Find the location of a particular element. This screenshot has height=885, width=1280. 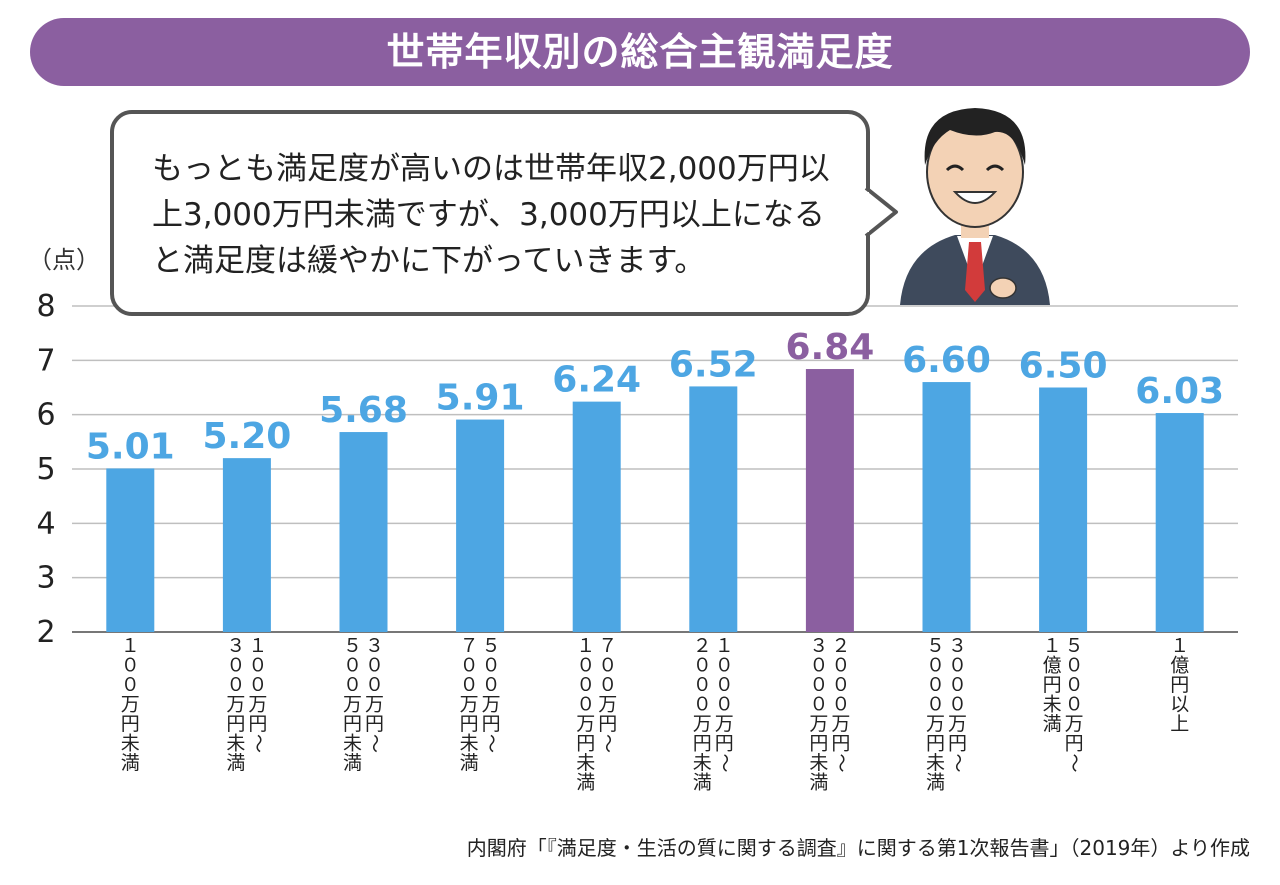

x-category-char: 上 is located at coordinates (1179, 724).